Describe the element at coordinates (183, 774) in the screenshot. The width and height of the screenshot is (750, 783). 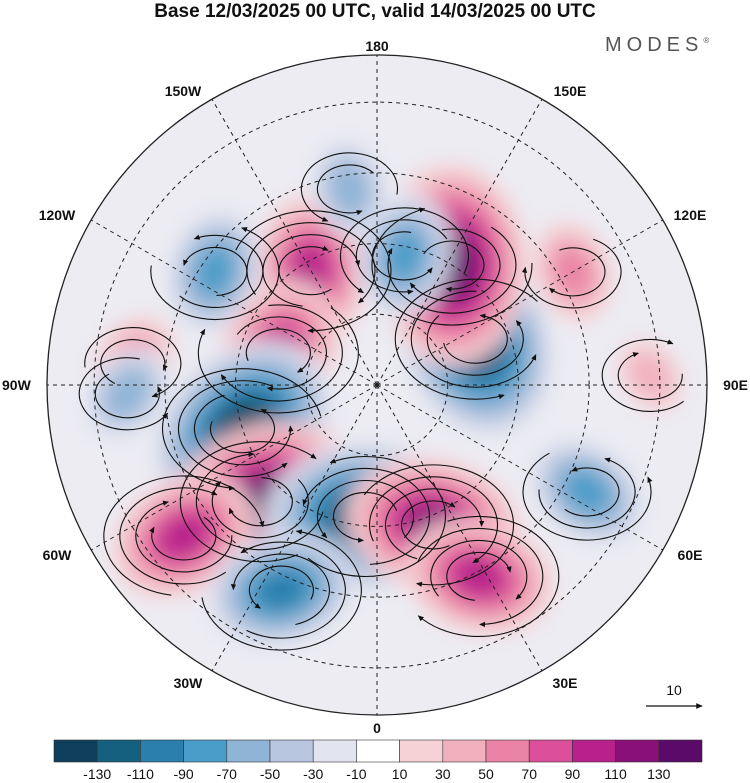
I see `colorbar-tick-label: -90` at that location.